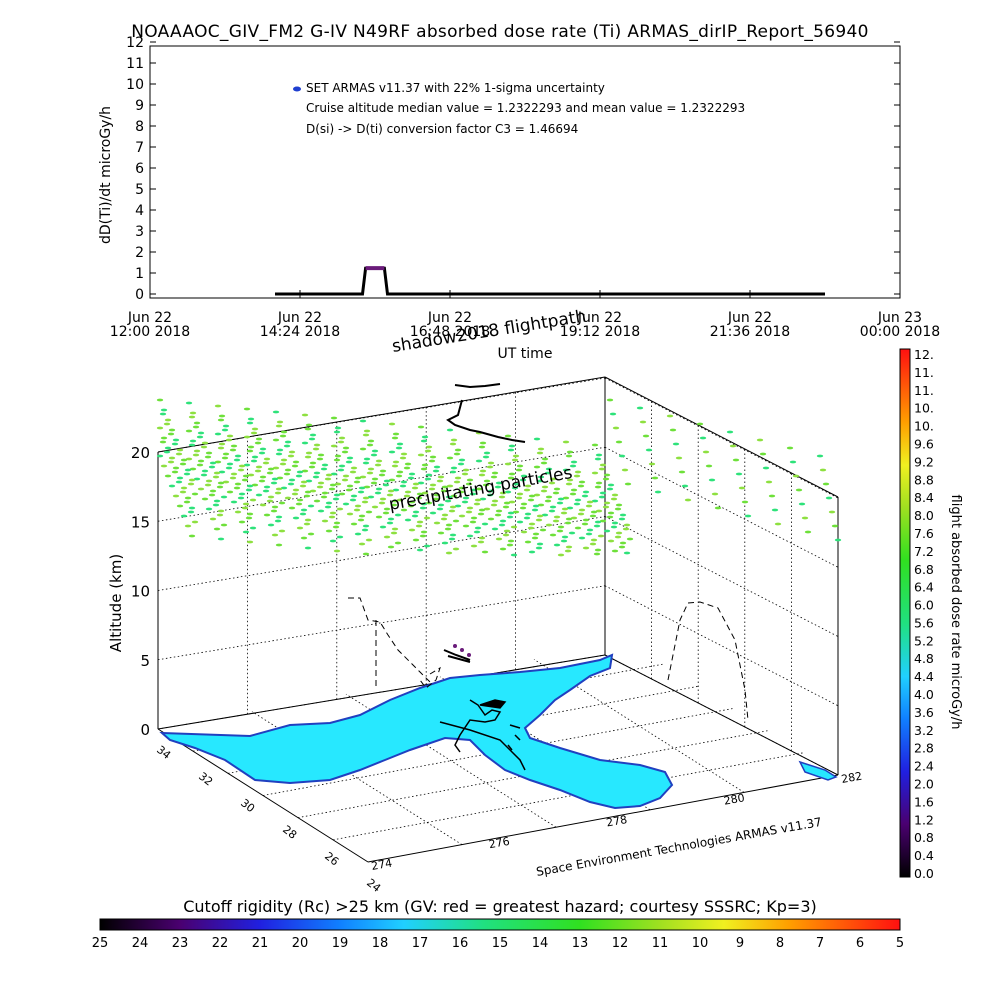 The image size is (1000, 1000). I want to click on x-tick-label-time: 19:12 2018, so click(600, 332).